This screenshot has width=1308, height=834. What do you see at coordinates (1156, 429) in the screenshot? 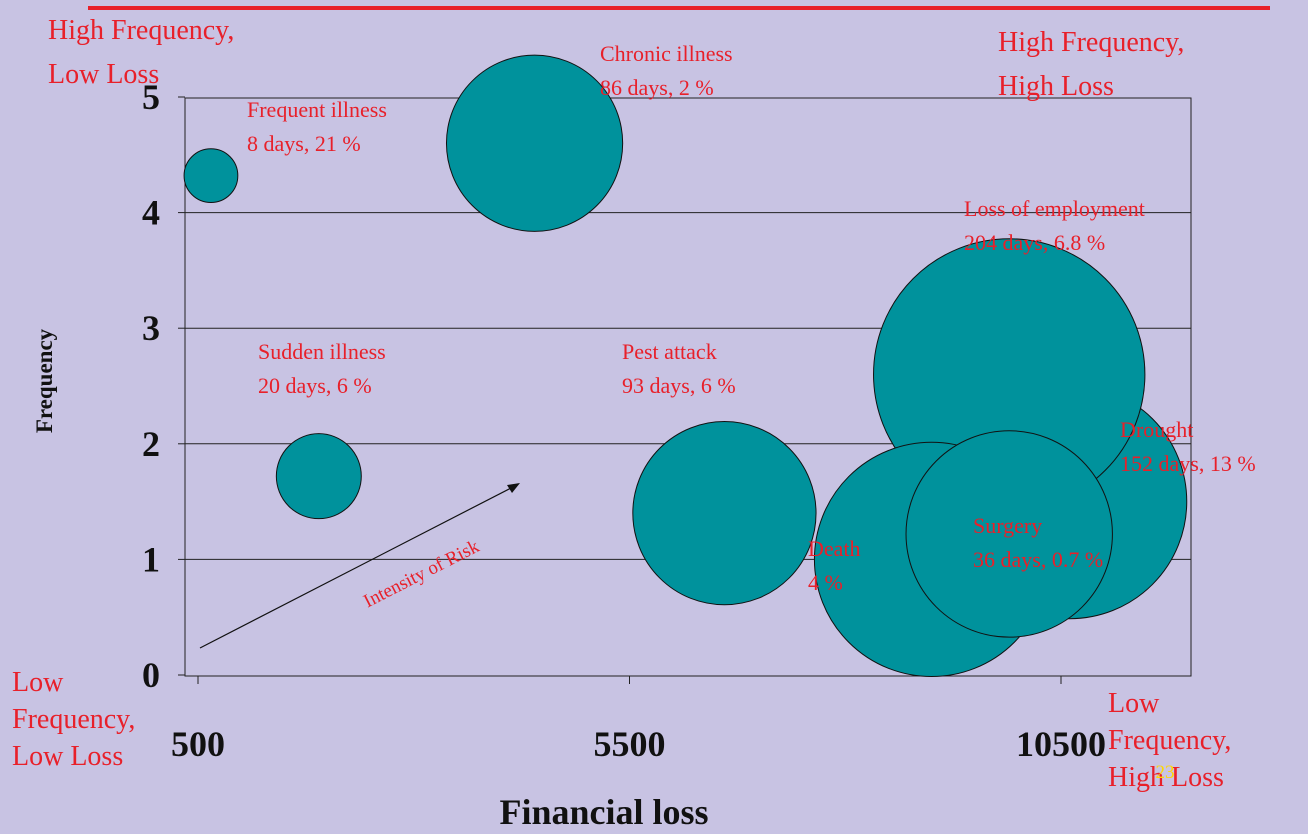
I see `bubble-label: Drought` at bounding box center [1156, 429].